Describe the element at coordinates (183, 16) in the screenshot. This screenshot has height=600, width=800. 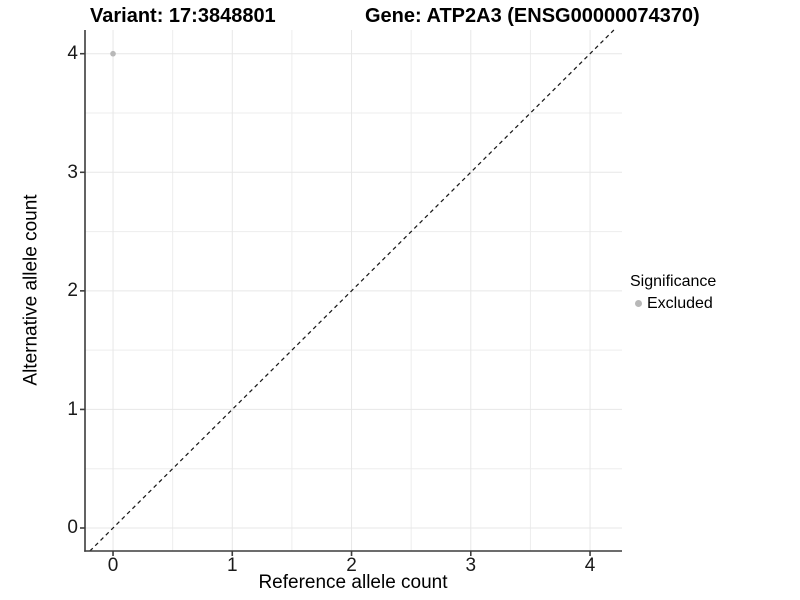
I see `plot-title-variant: Variant: 17:3848801` at that location.